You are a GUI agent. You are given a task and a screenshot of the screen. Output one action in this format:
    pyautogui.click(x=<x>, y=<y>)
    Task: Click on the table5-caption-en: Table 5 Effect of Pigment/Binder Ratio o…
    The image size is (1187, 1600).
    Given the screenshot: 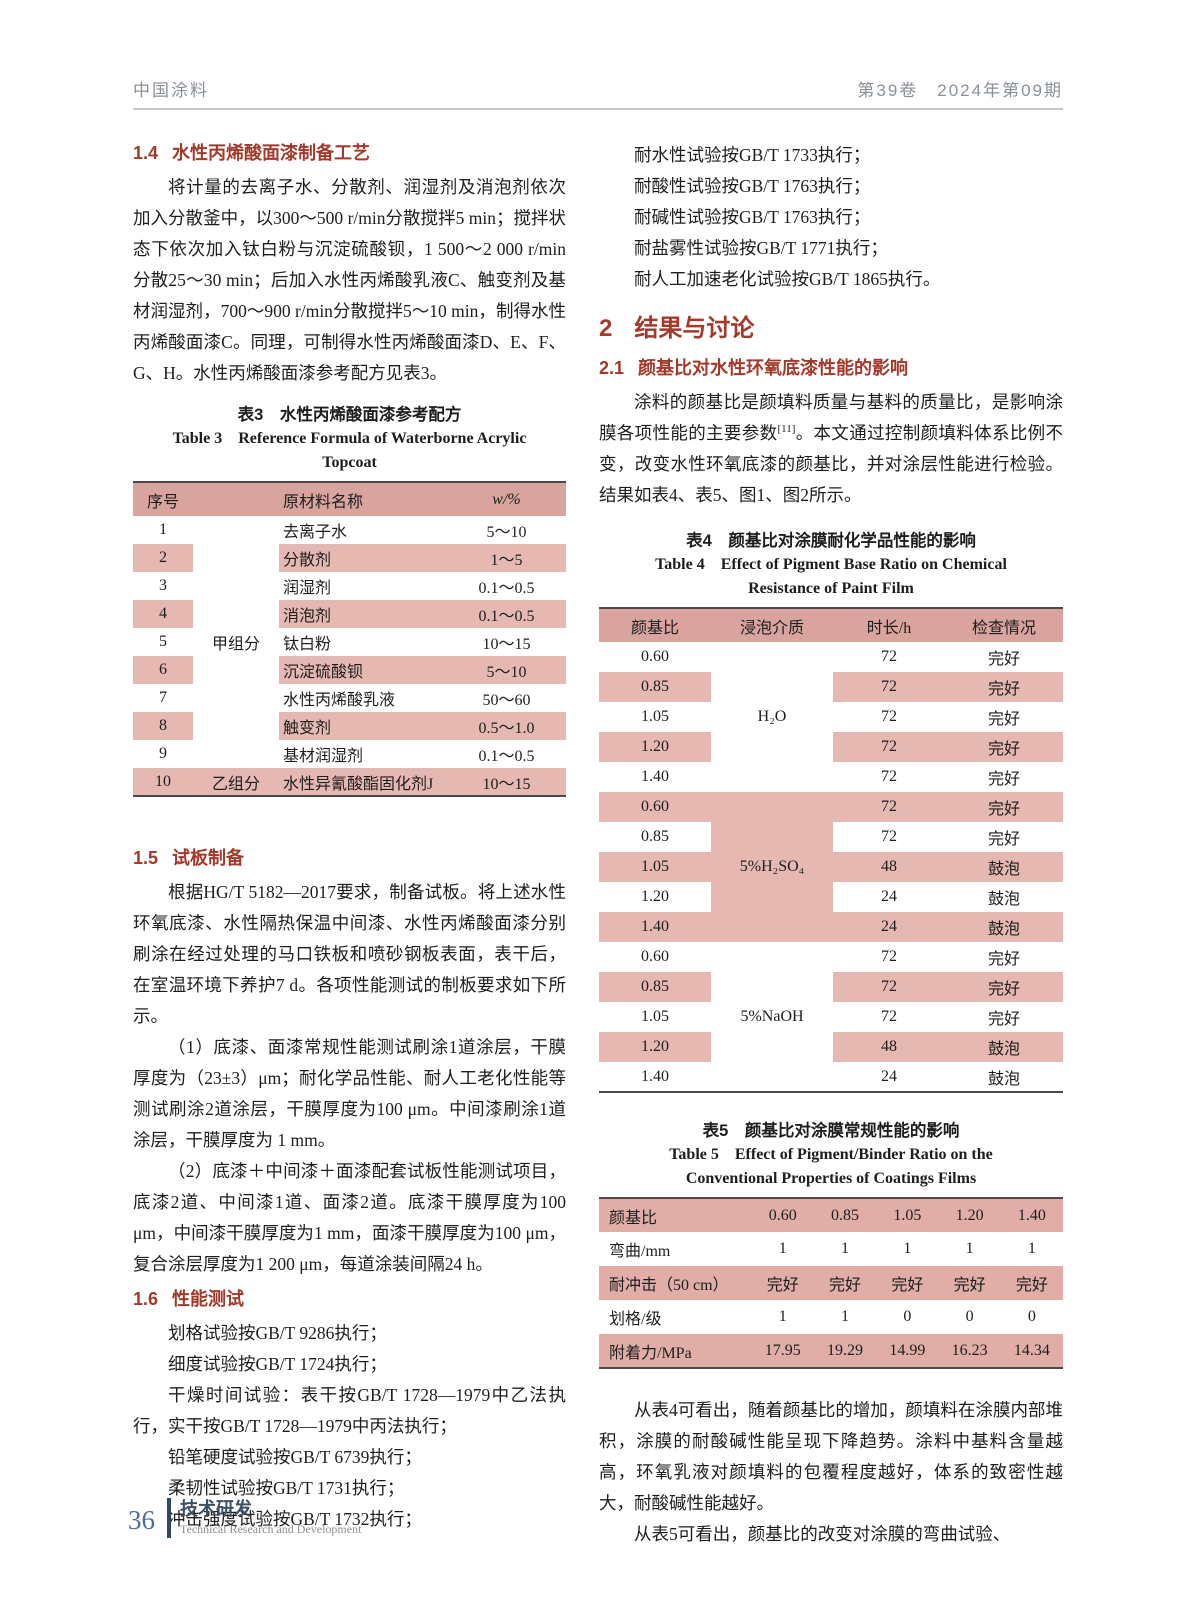 What is the action you would take?
    pyautogui.click(x=831, y=1154)
    